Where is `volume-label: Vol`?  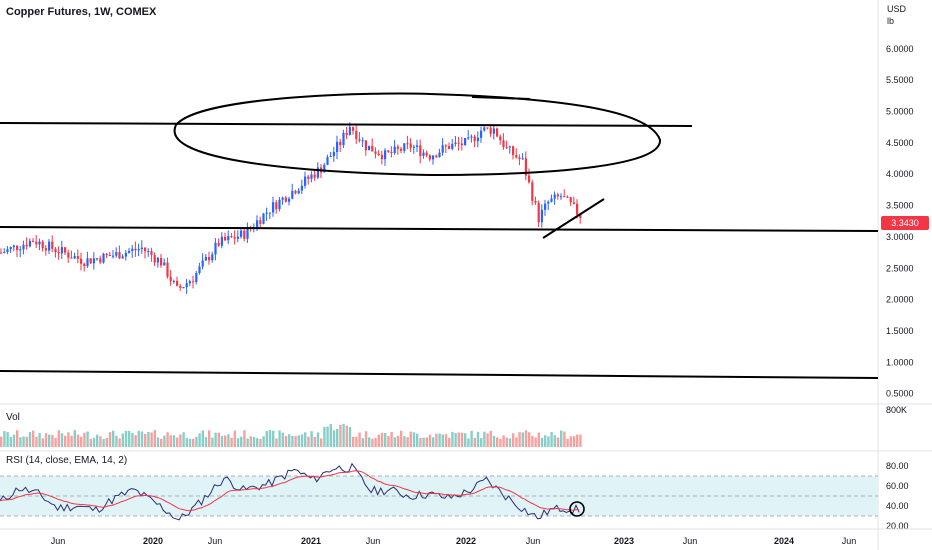 volume-label: Vol is located at coordinates (13, 417).